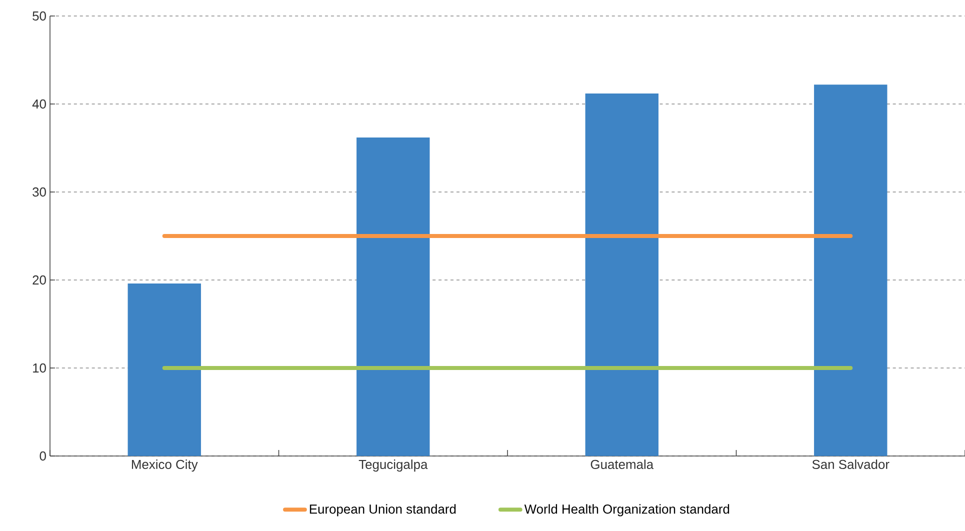  What do you see at coordinates (43, 456) in the screenshot?
I see `y-tick-label: 0` at bounding box center [43, 456].